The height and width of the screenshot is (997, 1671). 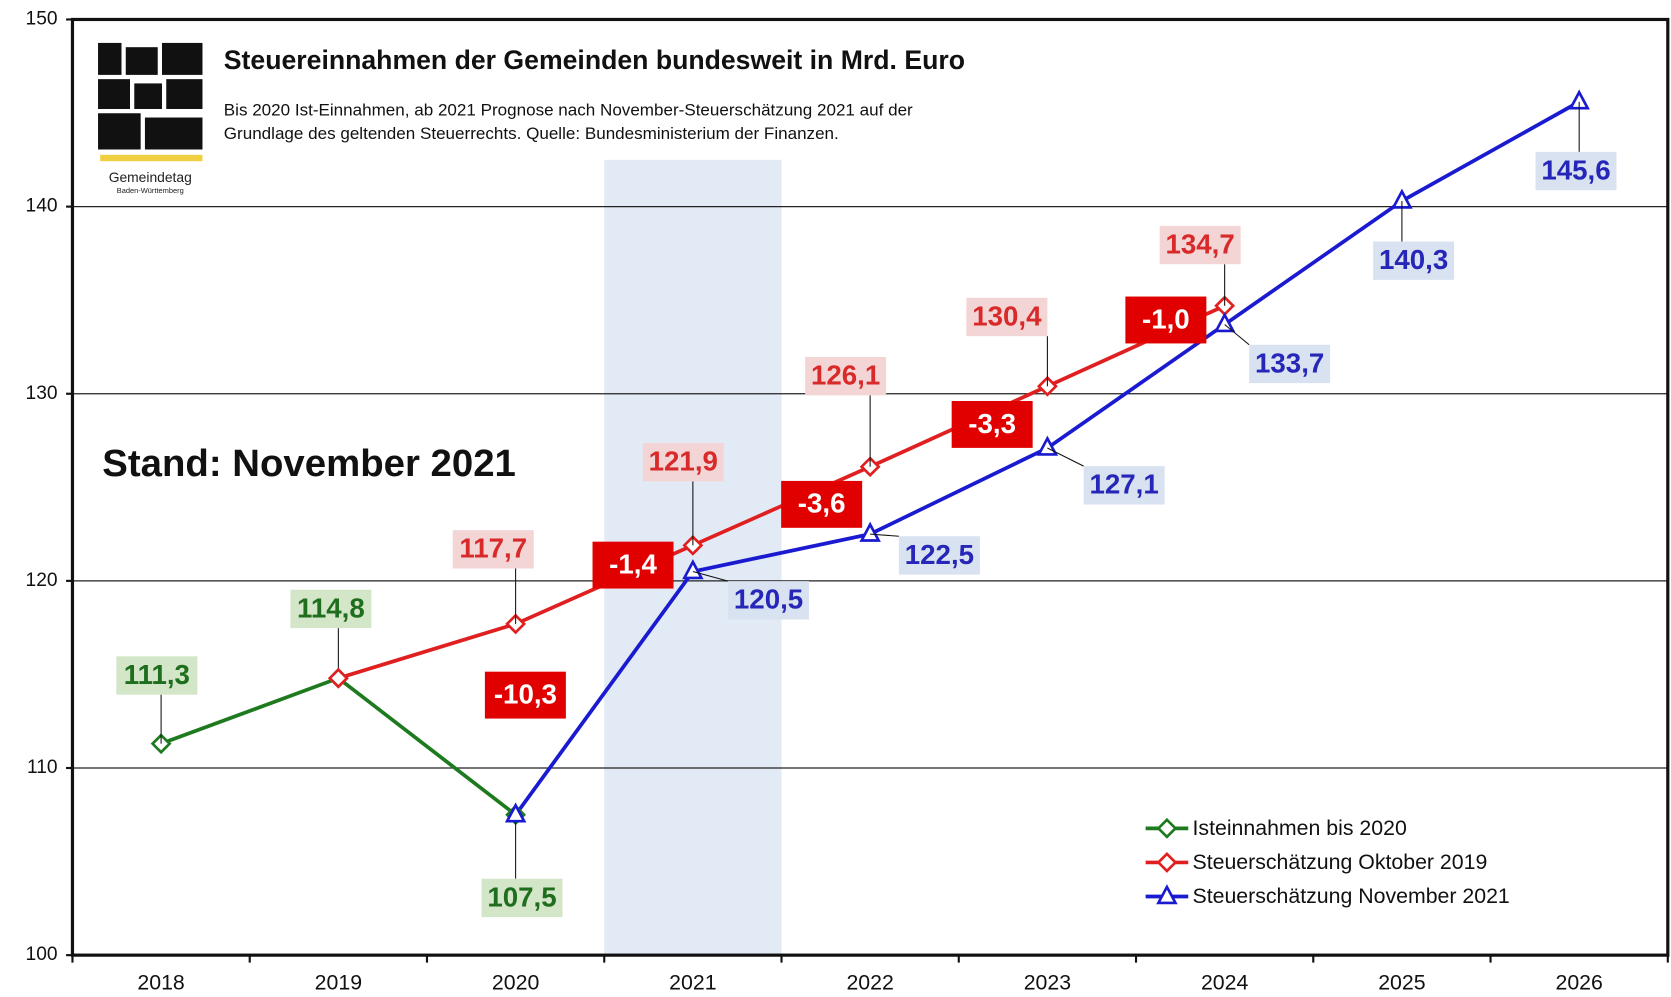 What do you see at coordinates (309, 463) in the screenshot?
I see `annotation: Stand: November 2021` at bounding box center [309, 463].